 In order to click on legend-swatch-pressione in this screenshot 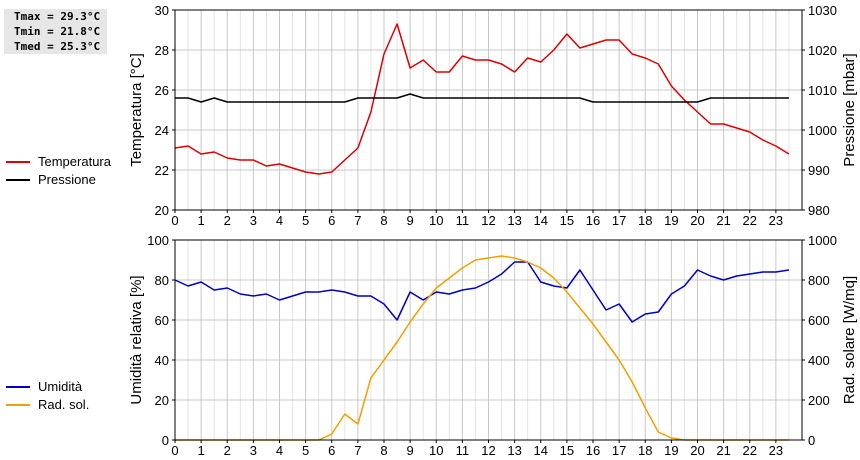, I will do `click(18, 180)`.